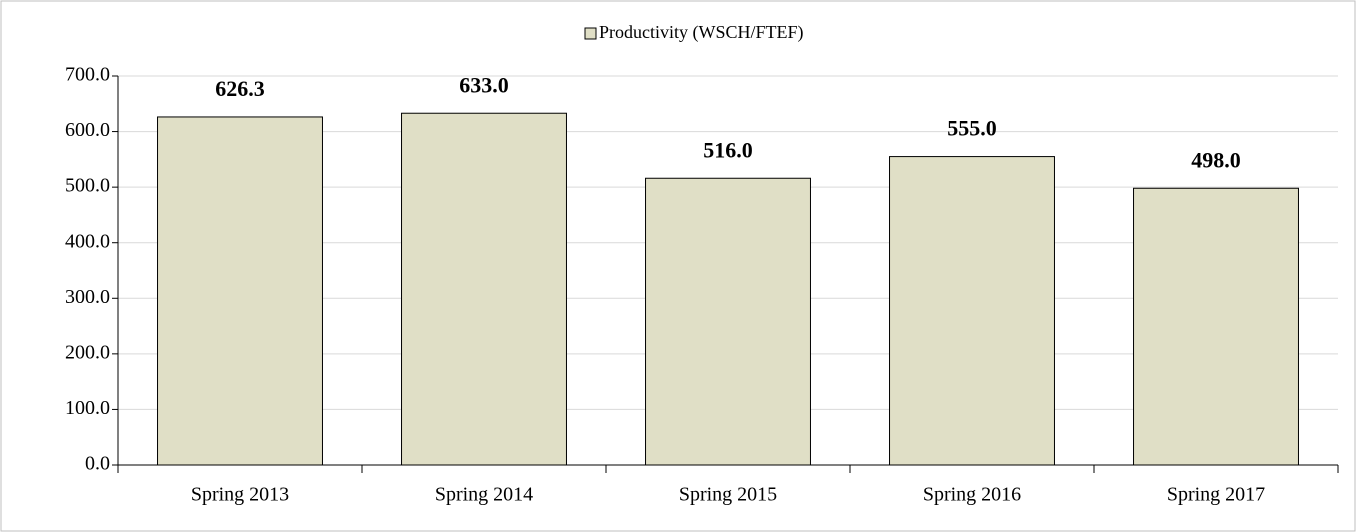 This screenshot has height=532, width=1356. I want to click on y-tick-label: 100.0, so click(87, 408).